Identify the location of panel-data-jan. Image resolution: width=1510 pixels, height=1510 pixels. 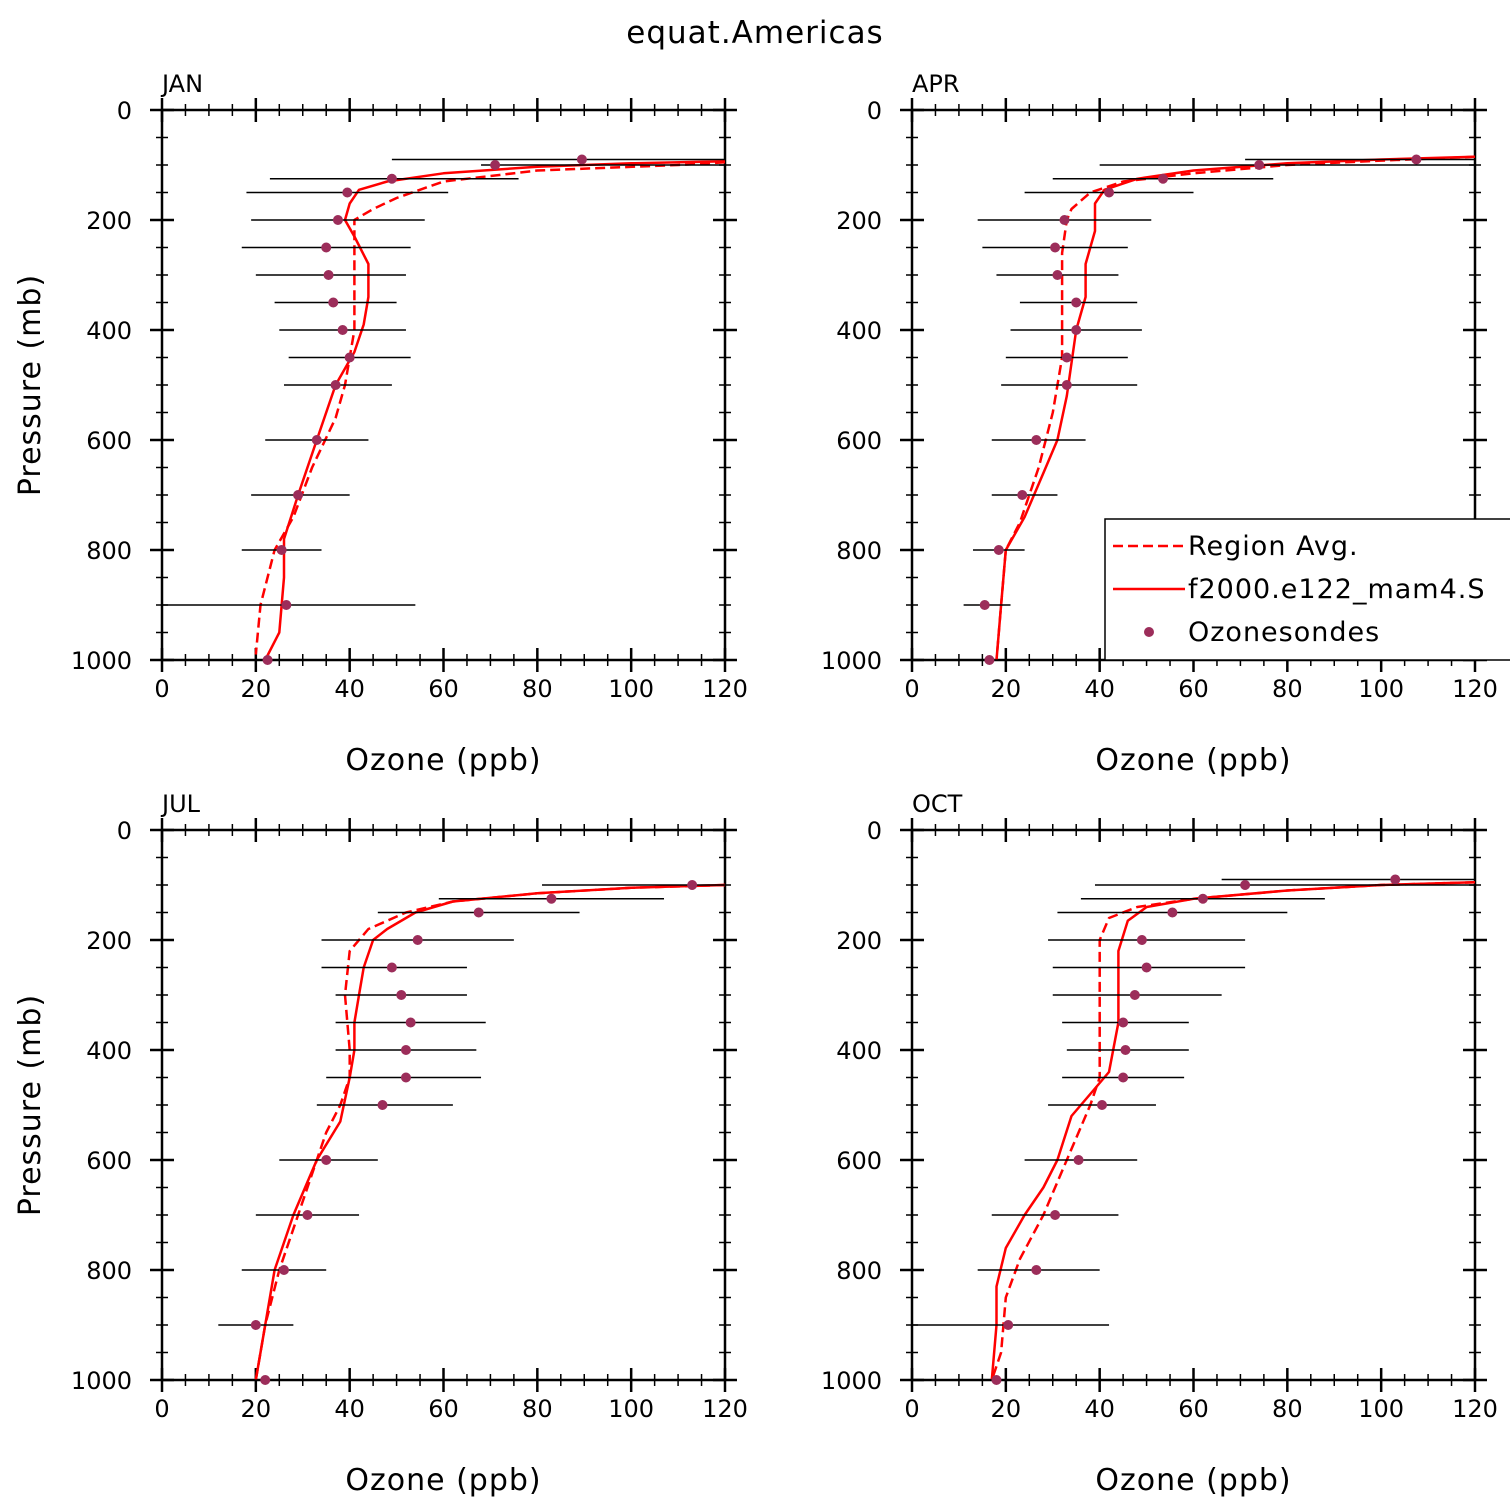
(444, 409).